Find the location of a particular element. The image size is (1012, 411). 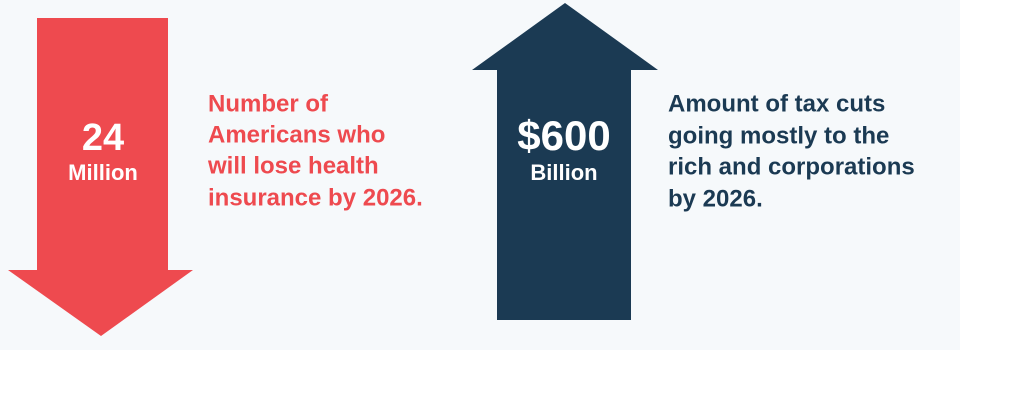

description-line: insurance by 2026. is located at coordinates (315, 197).